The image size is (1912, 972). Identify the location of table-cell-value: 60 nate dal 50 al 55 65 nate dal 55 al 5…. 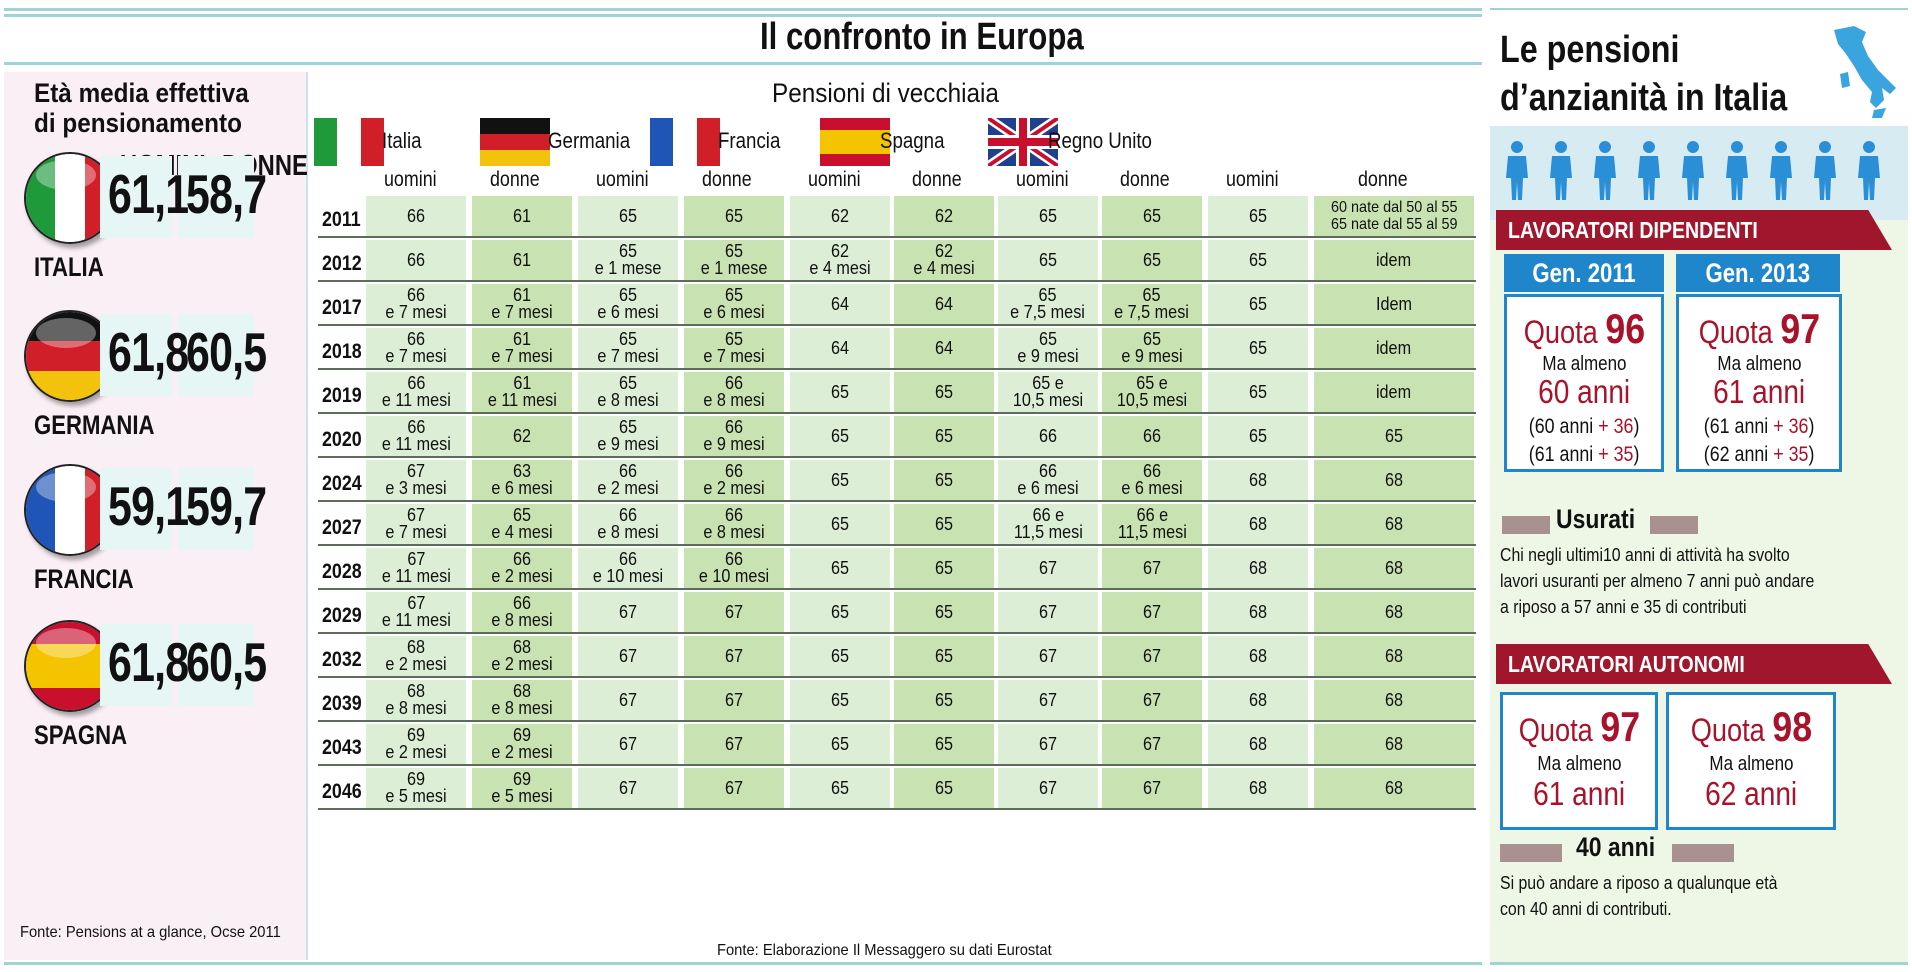
(1394, 216).